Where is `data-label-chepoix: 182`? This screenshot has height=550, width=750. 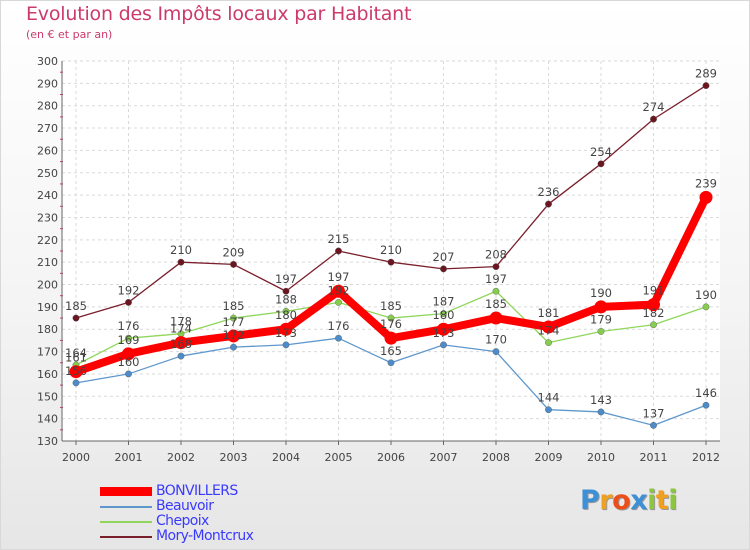
data-label-chepoix: 182 is located at coordinates (654, 313).